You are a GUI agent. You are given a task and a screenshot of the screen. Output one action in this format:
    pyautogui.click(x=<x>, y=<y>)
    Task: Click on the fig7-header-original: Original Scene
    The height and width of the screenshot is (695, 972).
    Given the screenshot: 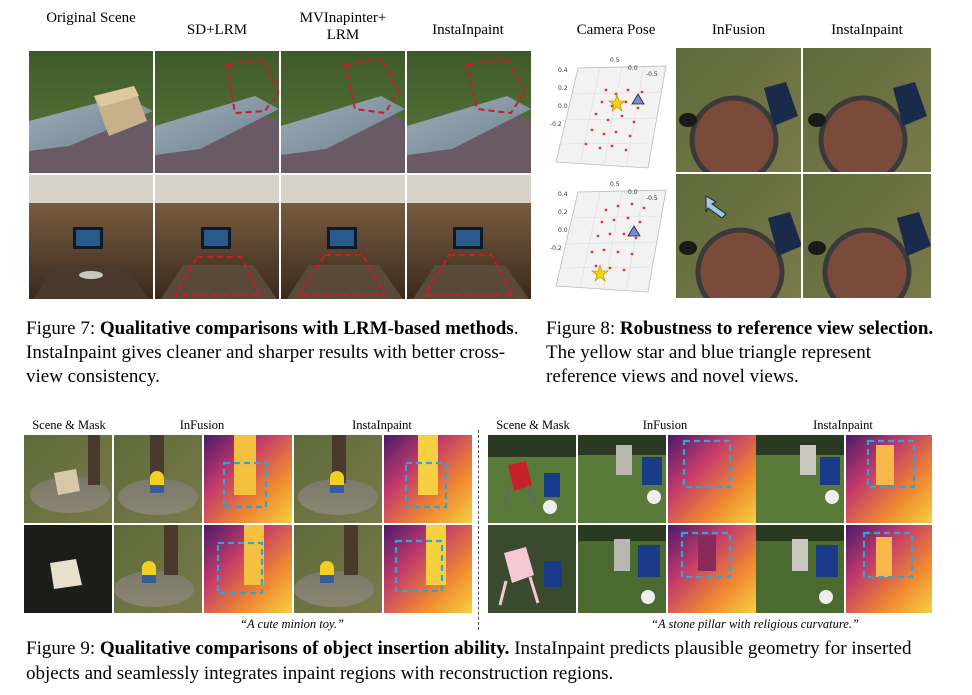 What is the action you would take?
    pyautogui.click(x=91, y=18)
    